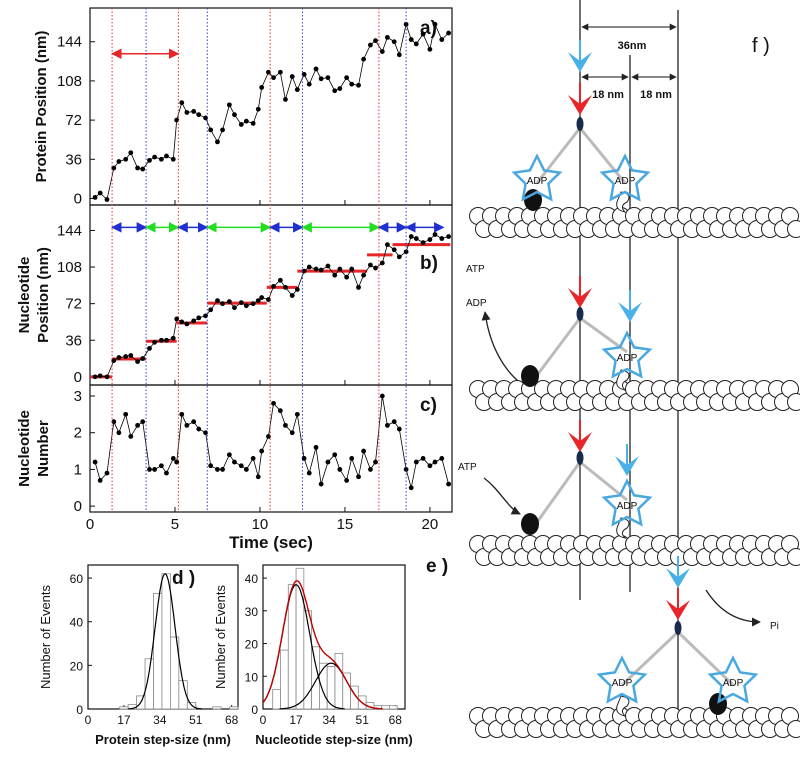  What do you see at coordinates (252, 612) in the screenshot?
I see `y-tick-label: 30` at bounding box center [252, 612].